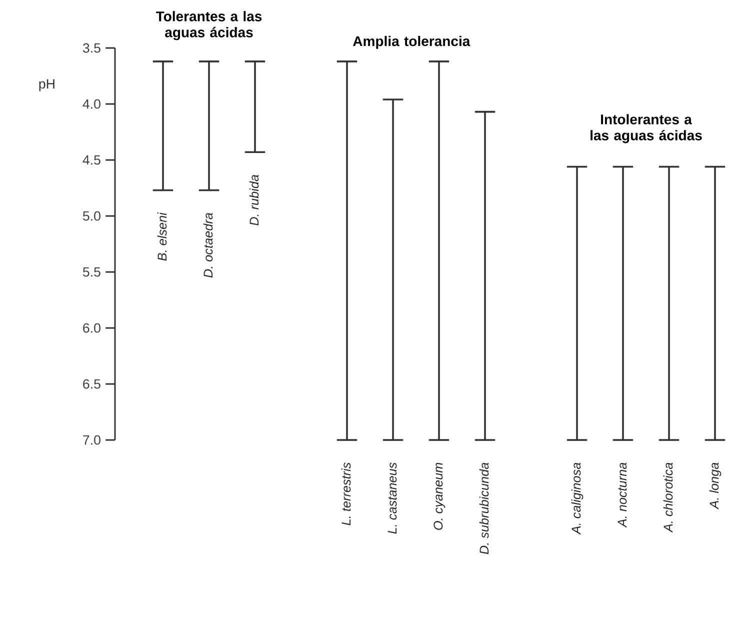 The image size is (741, 625). What do you see at coordinates (91, 384) in the screenshot?
I see `y-tick-label: 6.5` at bounding box center [91, 384].